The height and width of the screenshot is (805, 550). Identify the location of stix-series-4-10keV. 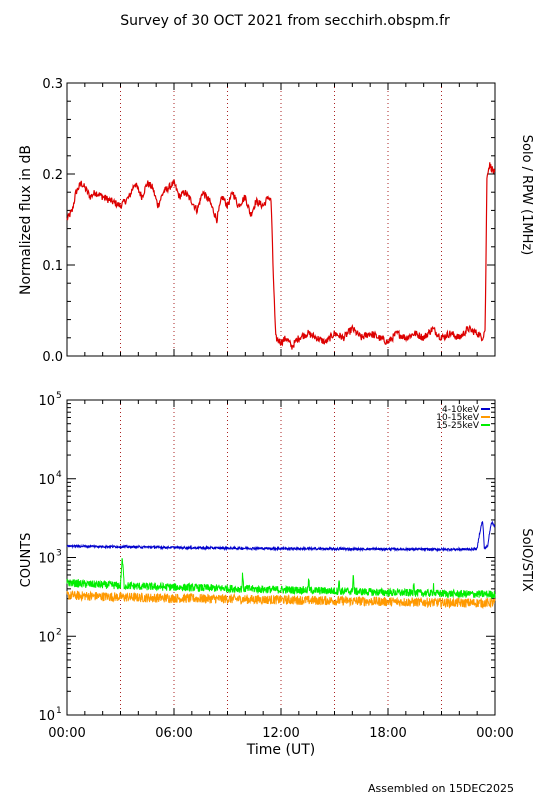
(281, 536).